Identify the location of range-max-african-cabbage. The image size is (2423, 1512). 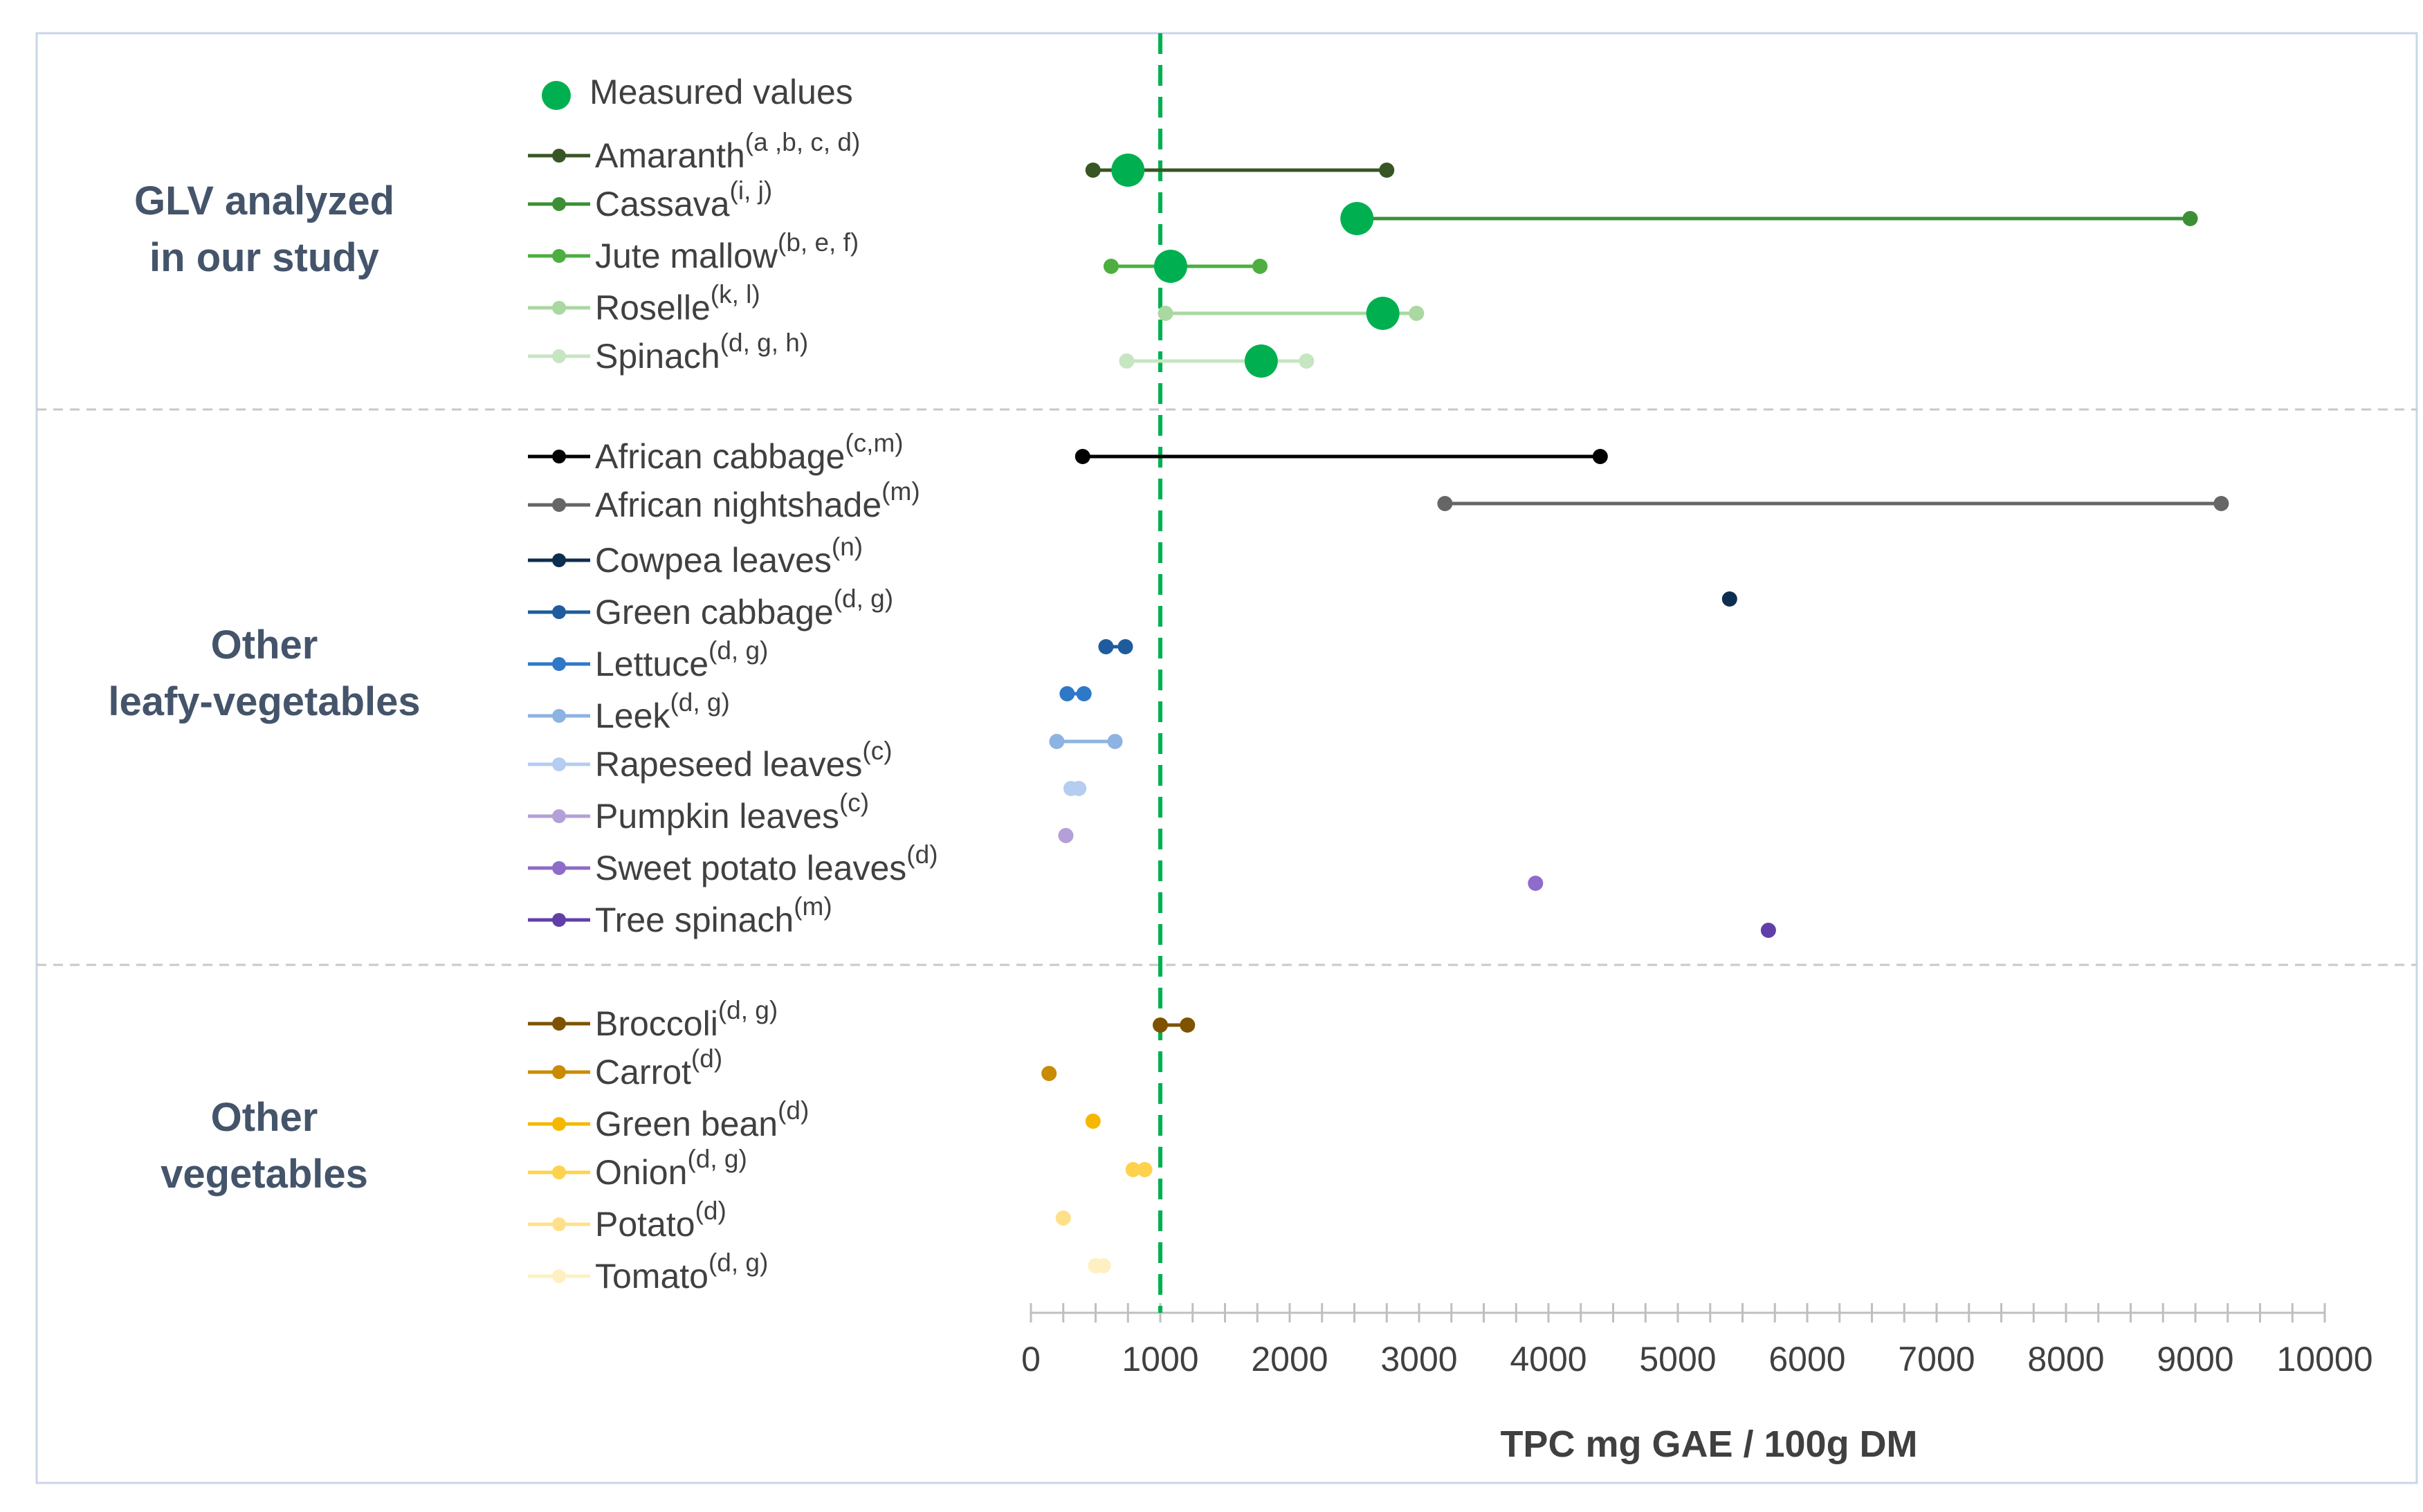
(1600, 456).